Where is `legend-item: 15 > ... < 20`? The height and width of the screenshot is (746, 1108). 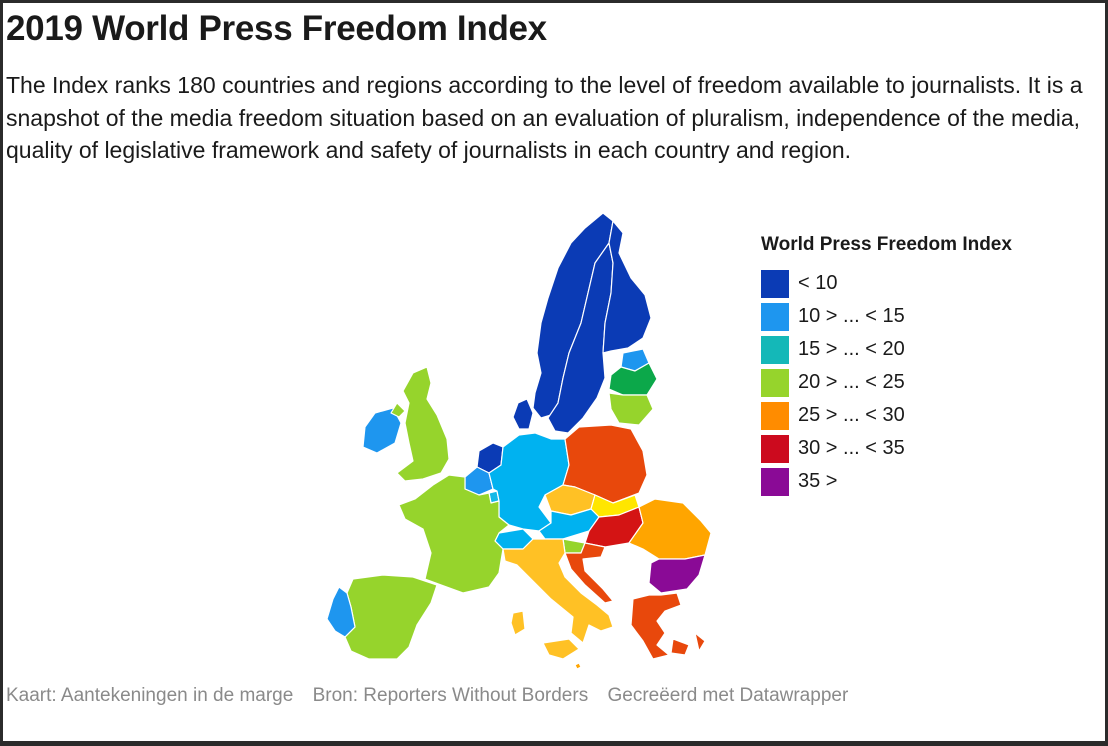
legend-item: 15 > ... < 20 is located at coordinates (886, 349).